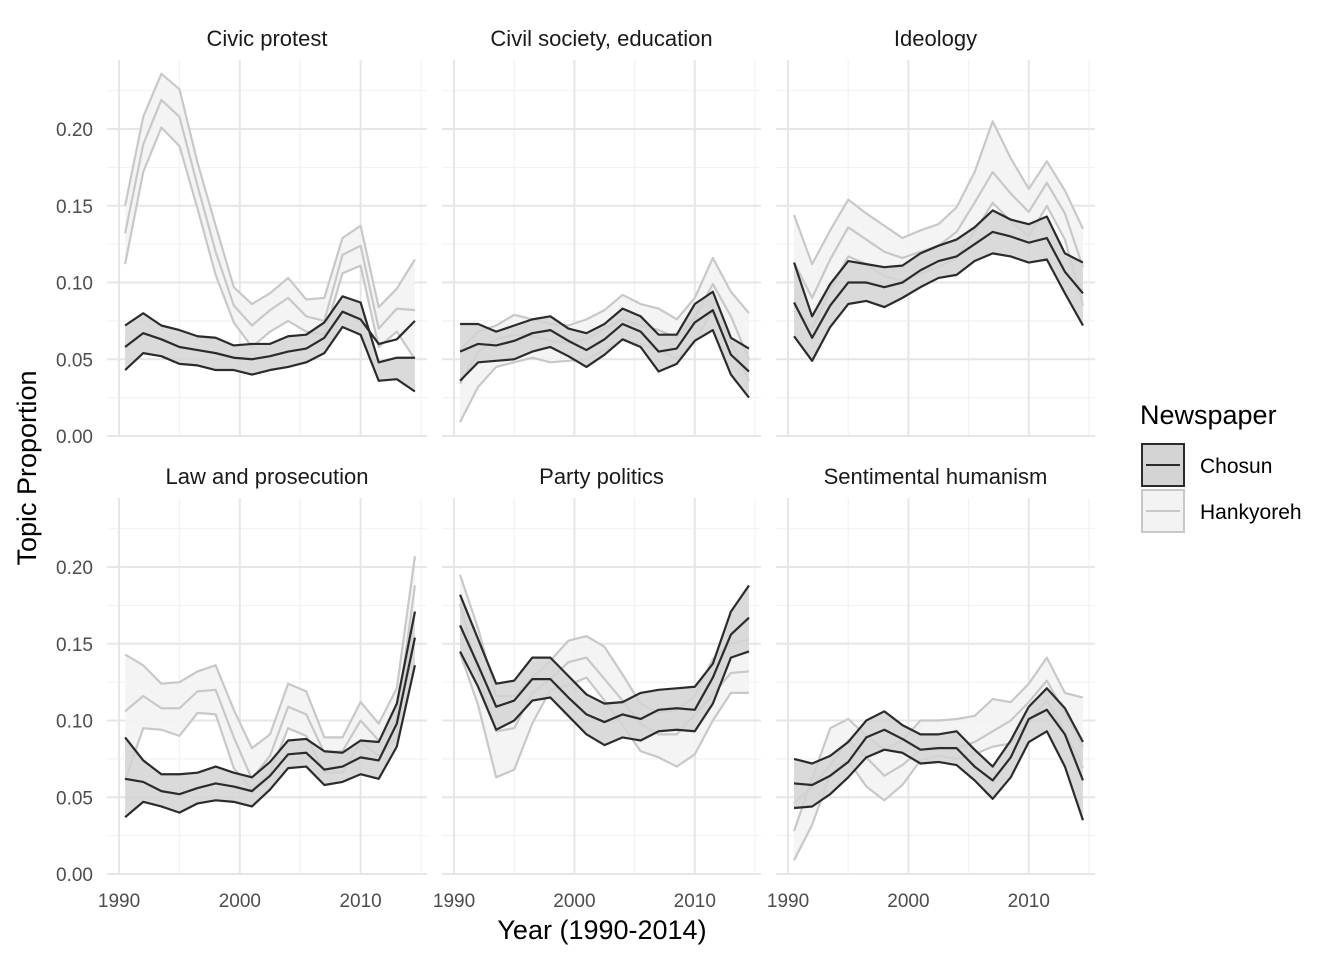 This screenshot has height=965, width=1344. I want to click on panel-1: Civil society, education, so click(601, 231).